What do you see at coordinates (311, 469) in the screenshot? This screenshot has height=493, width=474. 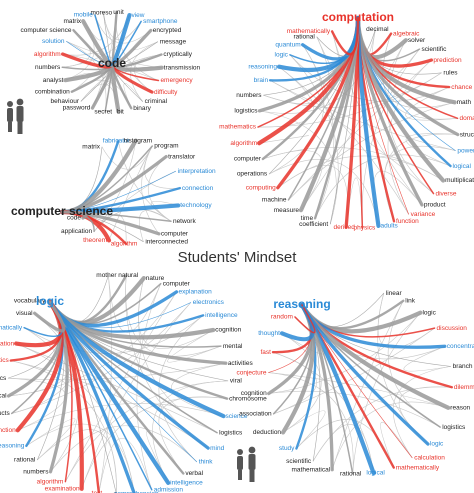 I see `word-label: mathematical` at bounding box center [311, 469].